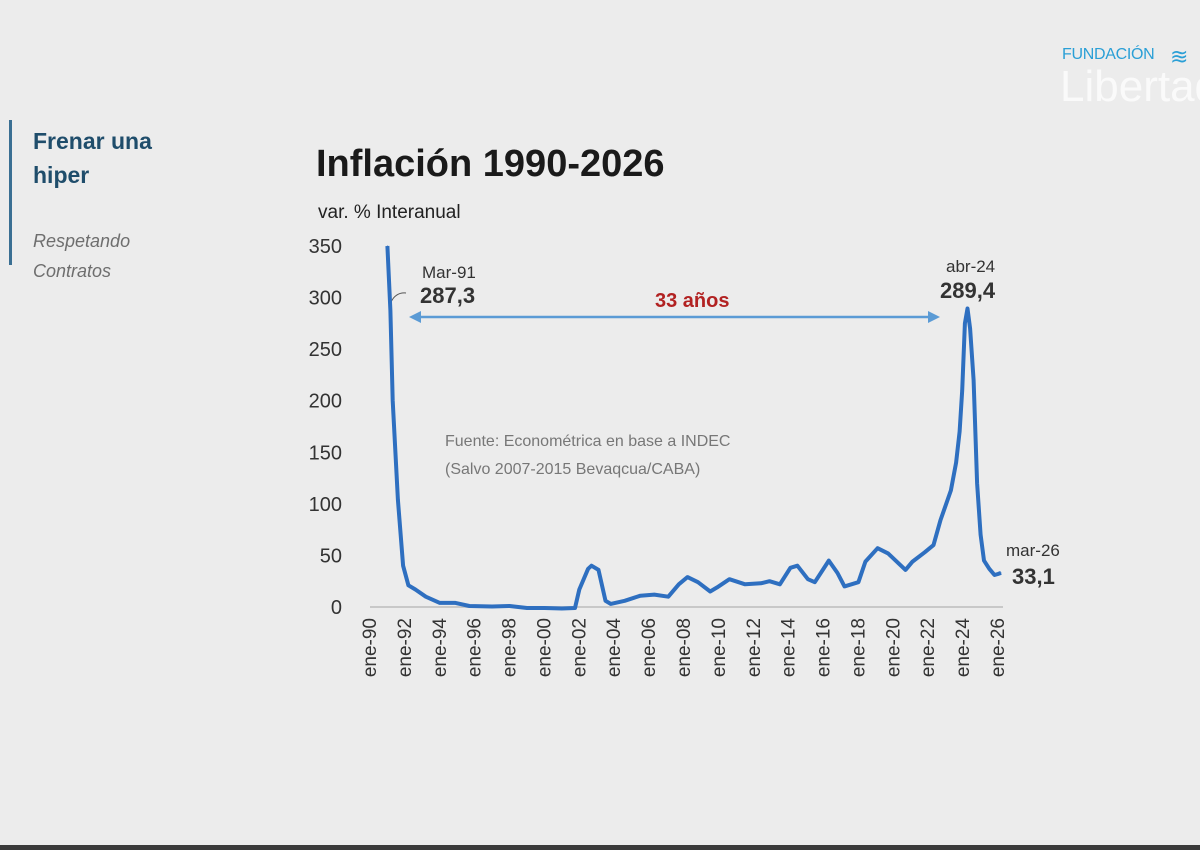 The image size is (1200, 850). I want to click on end-annotation-value: 33,1, so click(1033, 576).